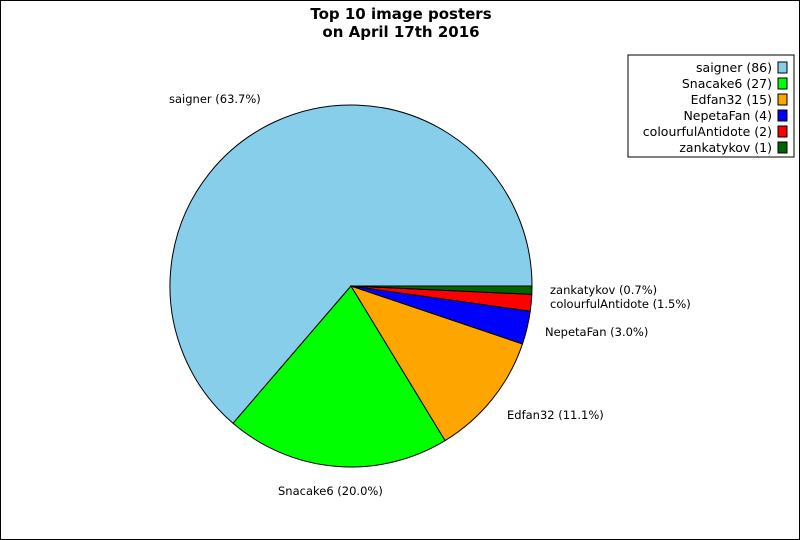  Describe the element at coordinates (782, 115) in the screenshot. I see `legend-swatch-nepetafan` at that location.